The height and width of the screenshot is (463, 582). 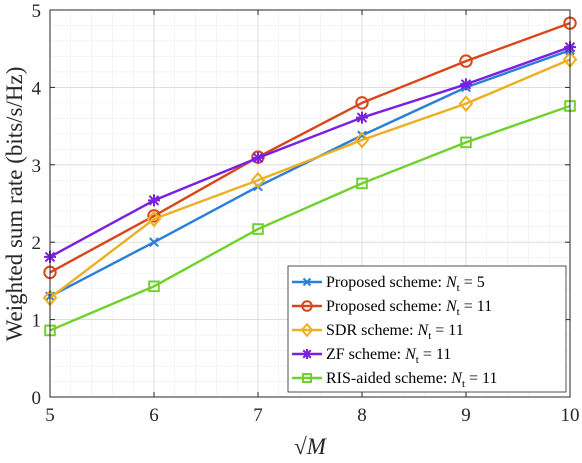 I want to click on x-axis-label-text: √M, so click(x=311, y=446).